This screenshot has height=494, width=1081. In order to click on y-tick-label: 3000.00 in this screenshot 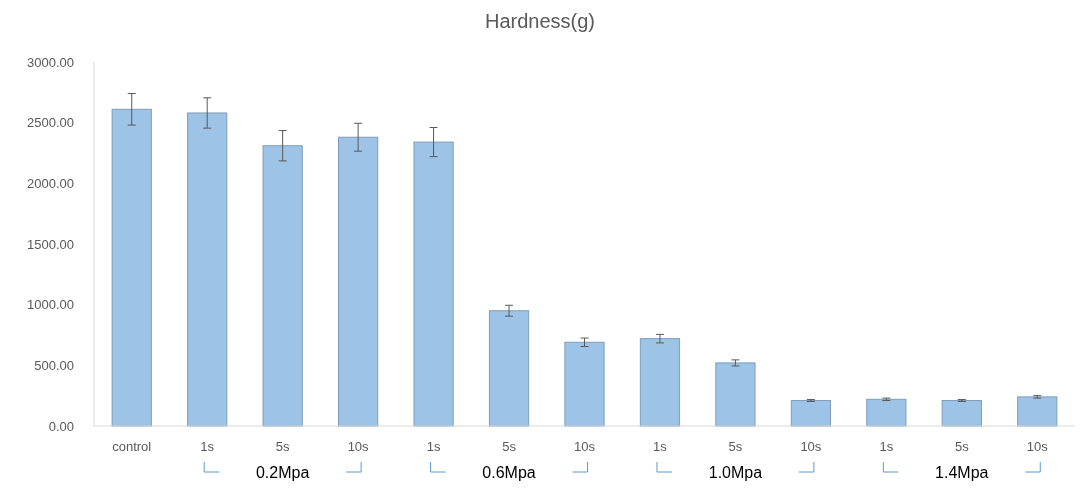, I will do `click(50, 62)`.